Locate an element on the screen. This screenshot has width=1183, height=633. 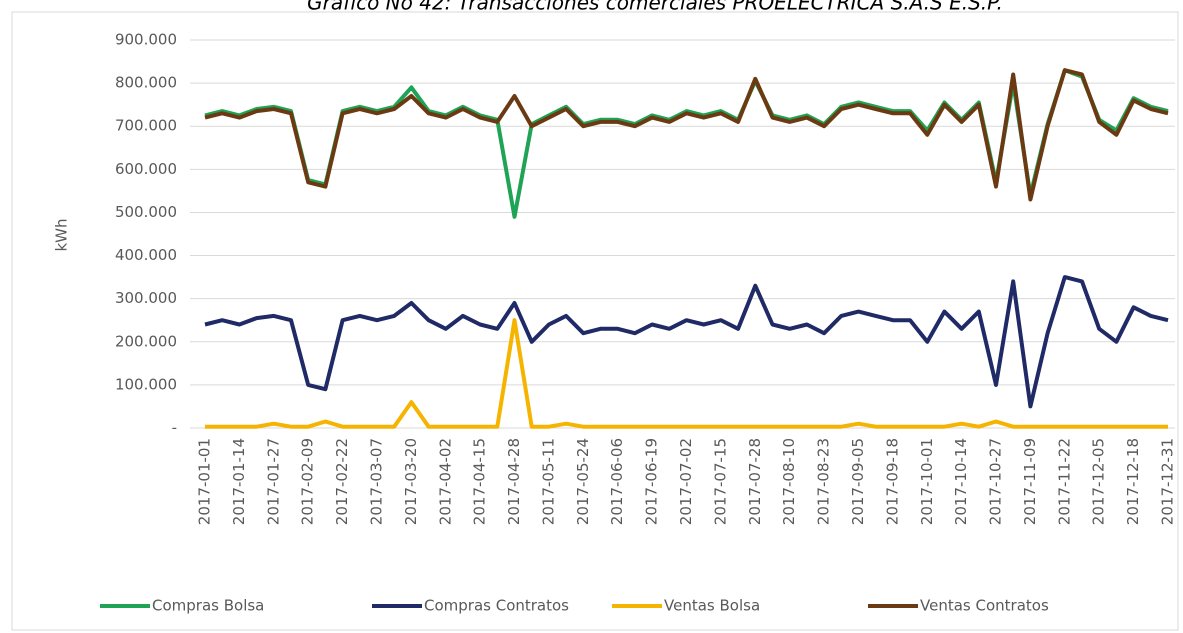
x-tick-label: 2017-08-23 is located at coordinates (824, 481).